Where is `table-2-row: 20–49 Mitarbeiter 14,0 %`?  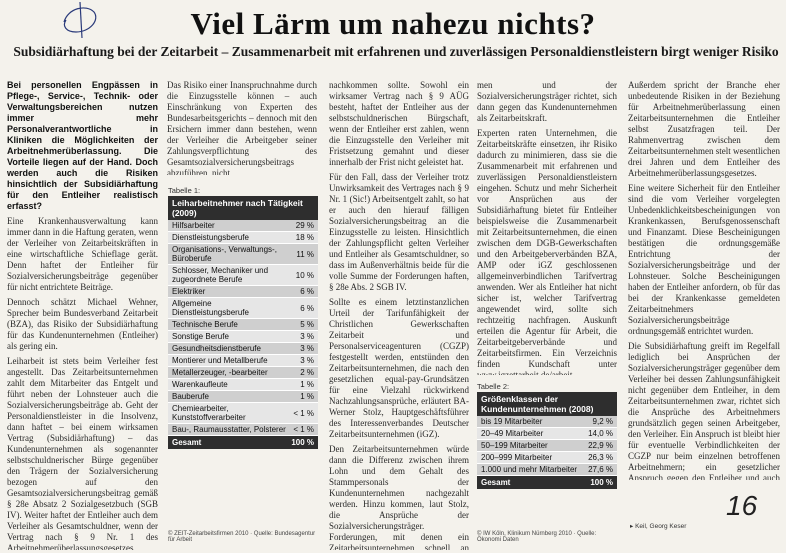 table-2-row: 20–49 Mitarbeiter 14,0 % is located at coordinates (547, 434).